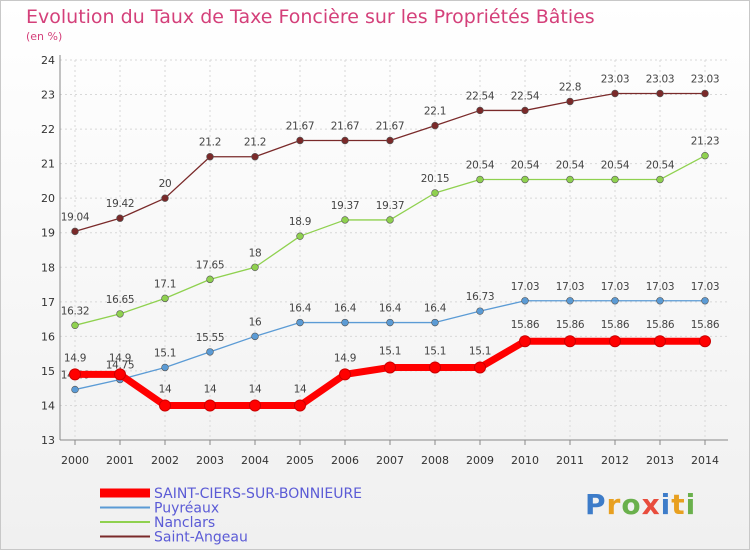 The width and height of the screenshot is (750, 550). What do you see at coordinates (120, 204) in the screenshot?
I see `data-label: 19.42` at bounding box center [120, 204].